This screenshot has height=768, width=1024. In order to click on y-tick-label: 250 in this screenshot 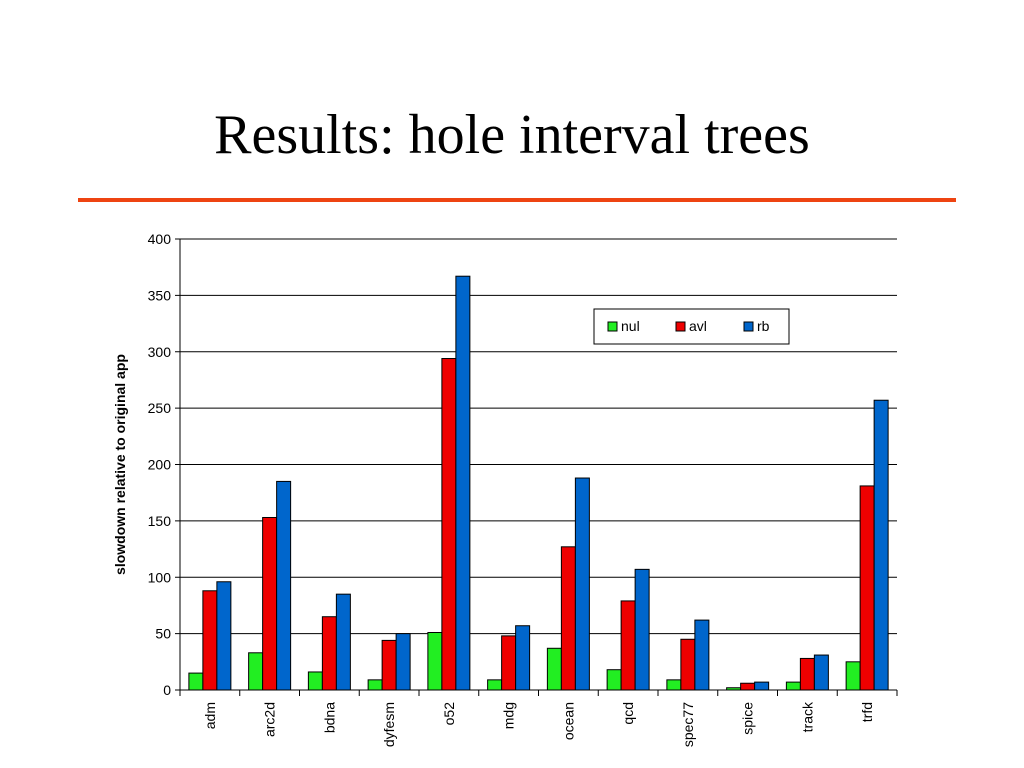, I will do `click(160, 408)`.